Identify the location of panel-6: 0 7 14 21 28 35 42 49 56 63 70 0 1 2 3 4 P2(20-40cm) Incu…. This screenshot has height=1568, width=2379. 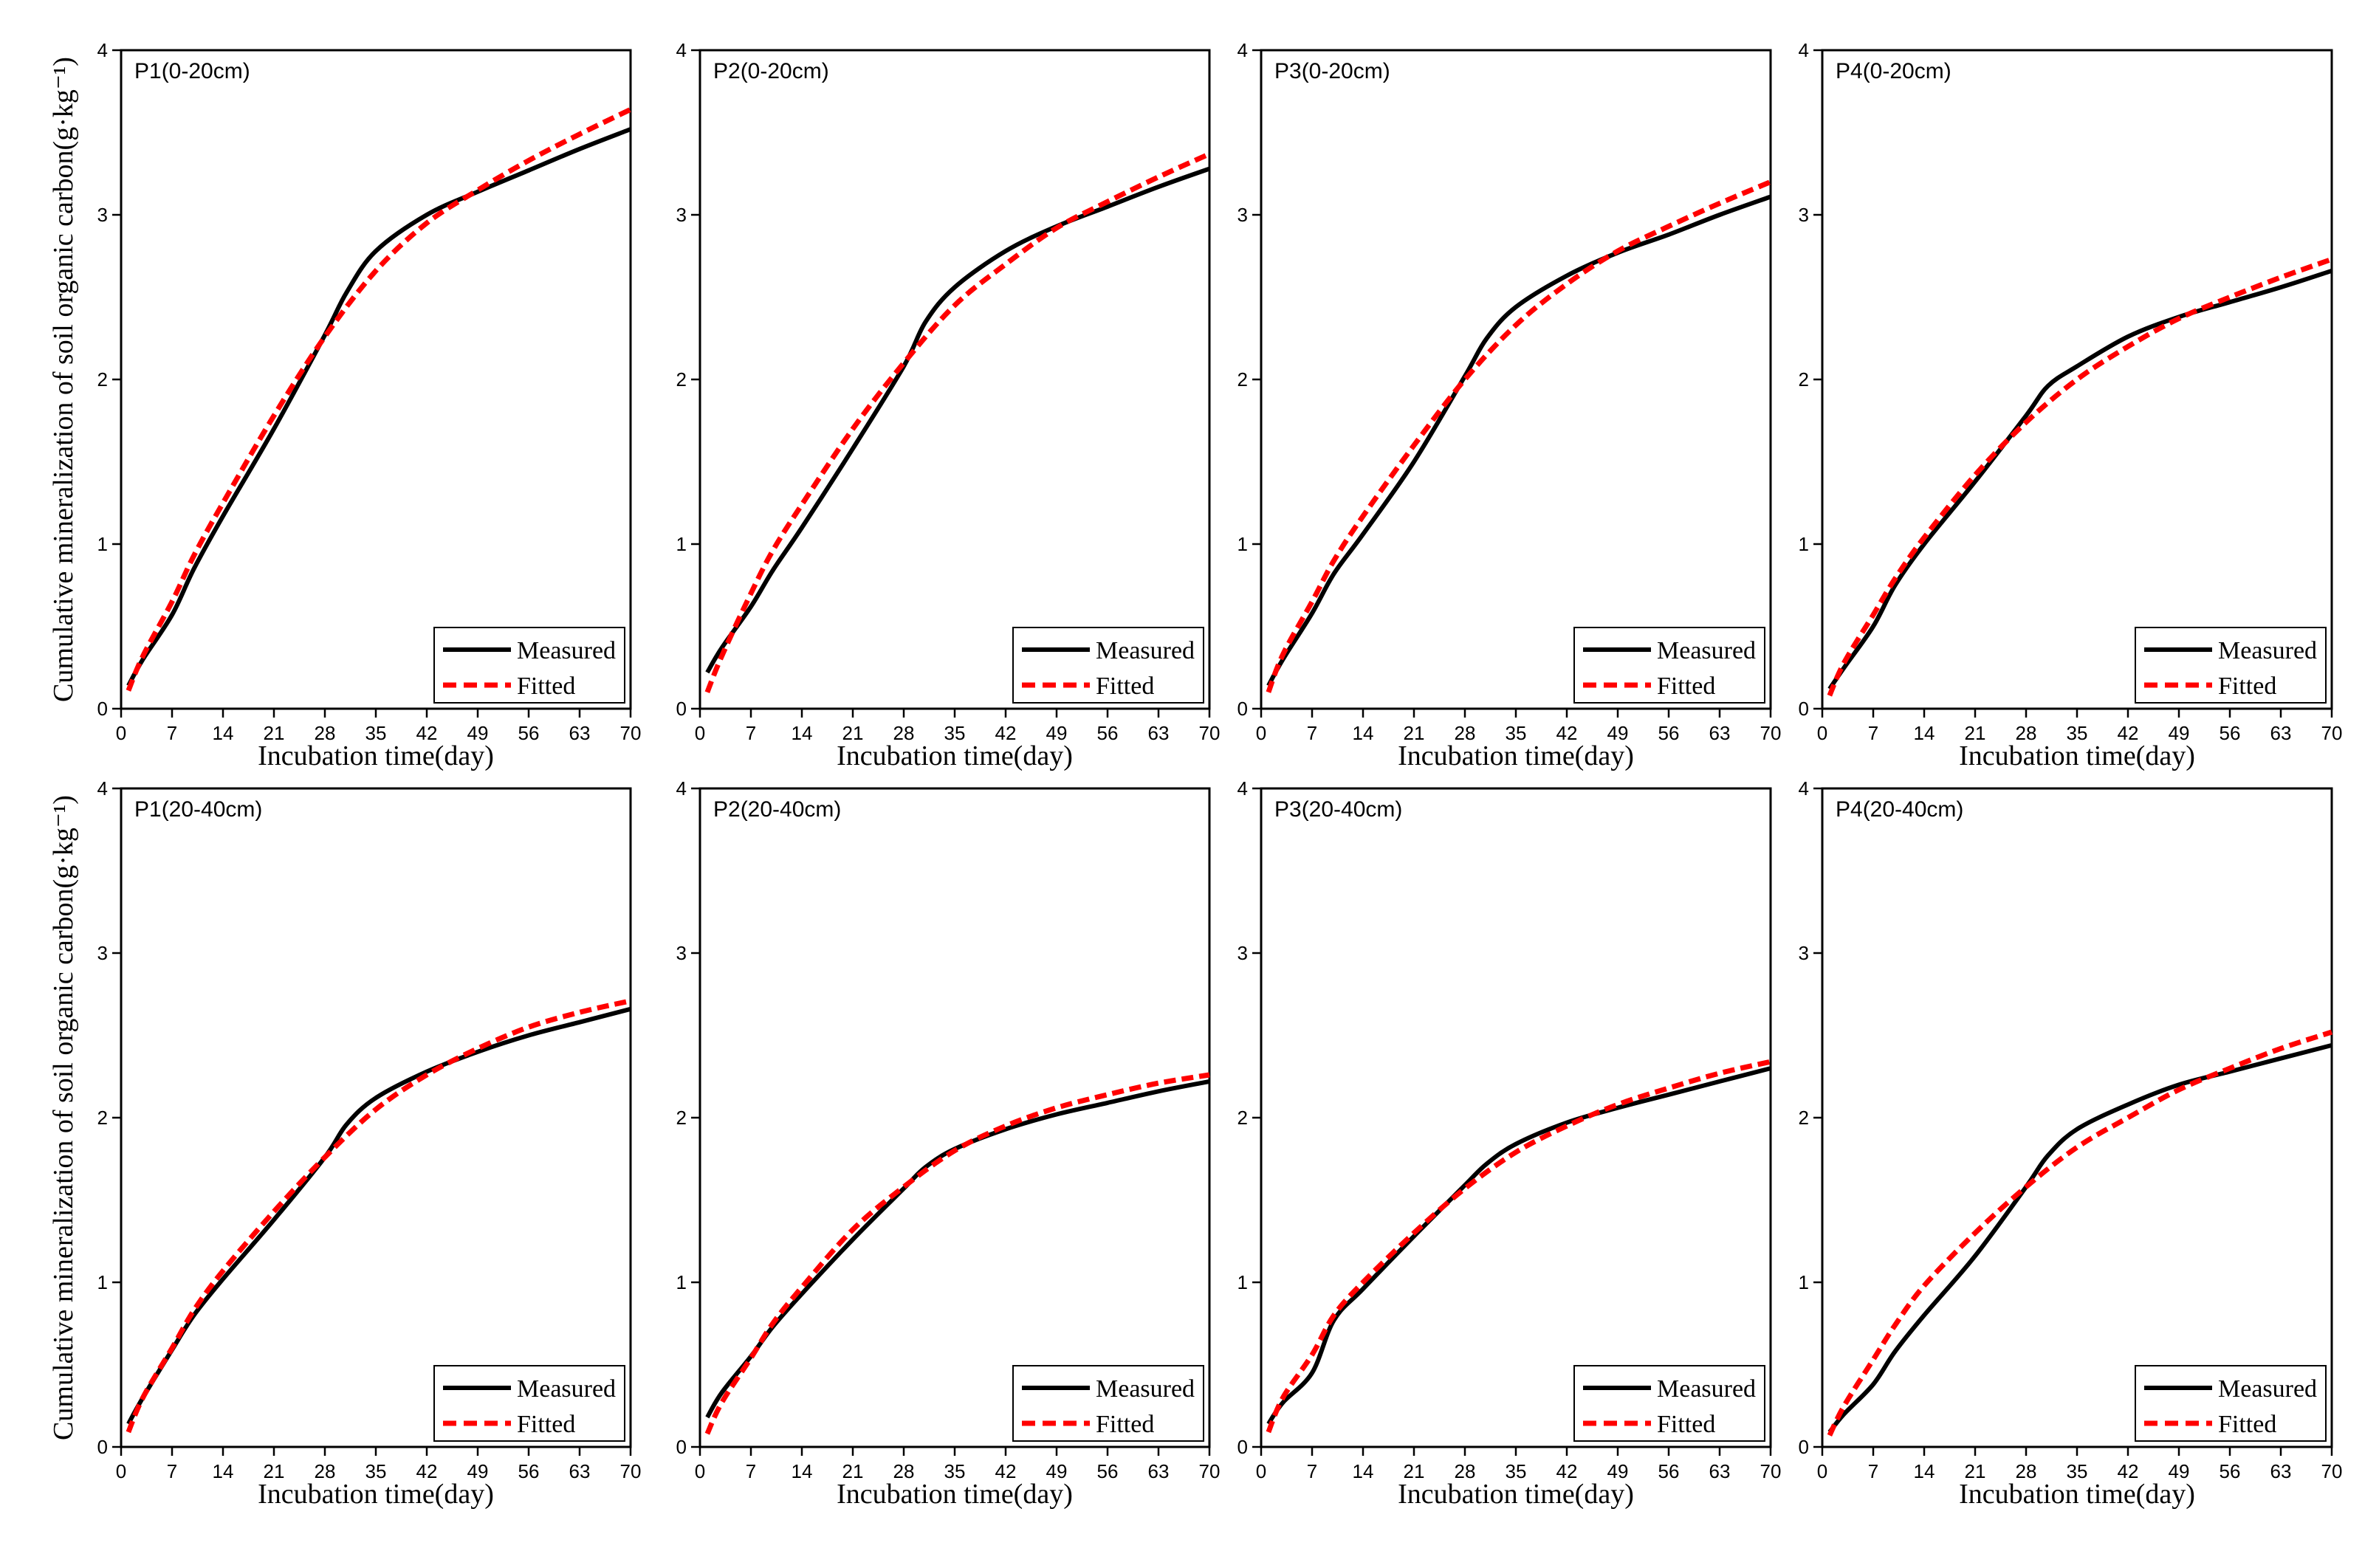
(948, 1143).